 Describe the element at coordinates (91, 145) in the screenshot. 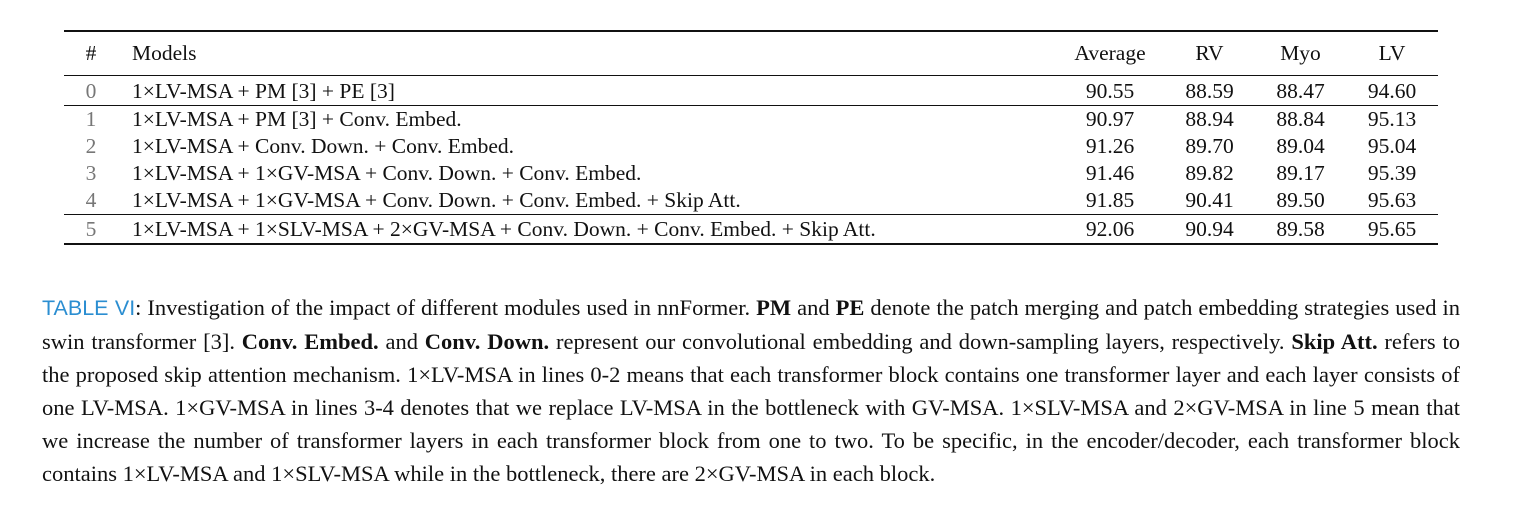

I see `row-index: 2` at that location.